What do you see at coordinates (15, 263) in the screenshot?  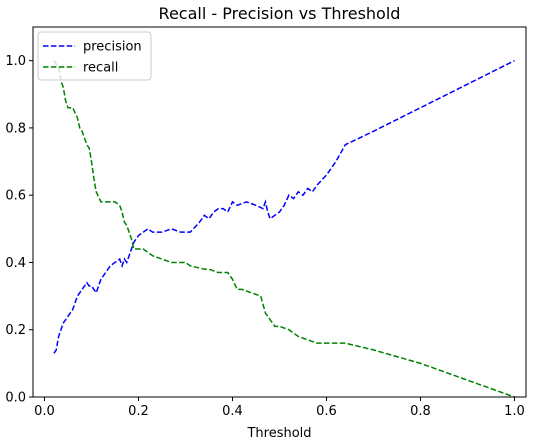 I see `y-tick-label: 0.4` at bounding box center [15, 263].